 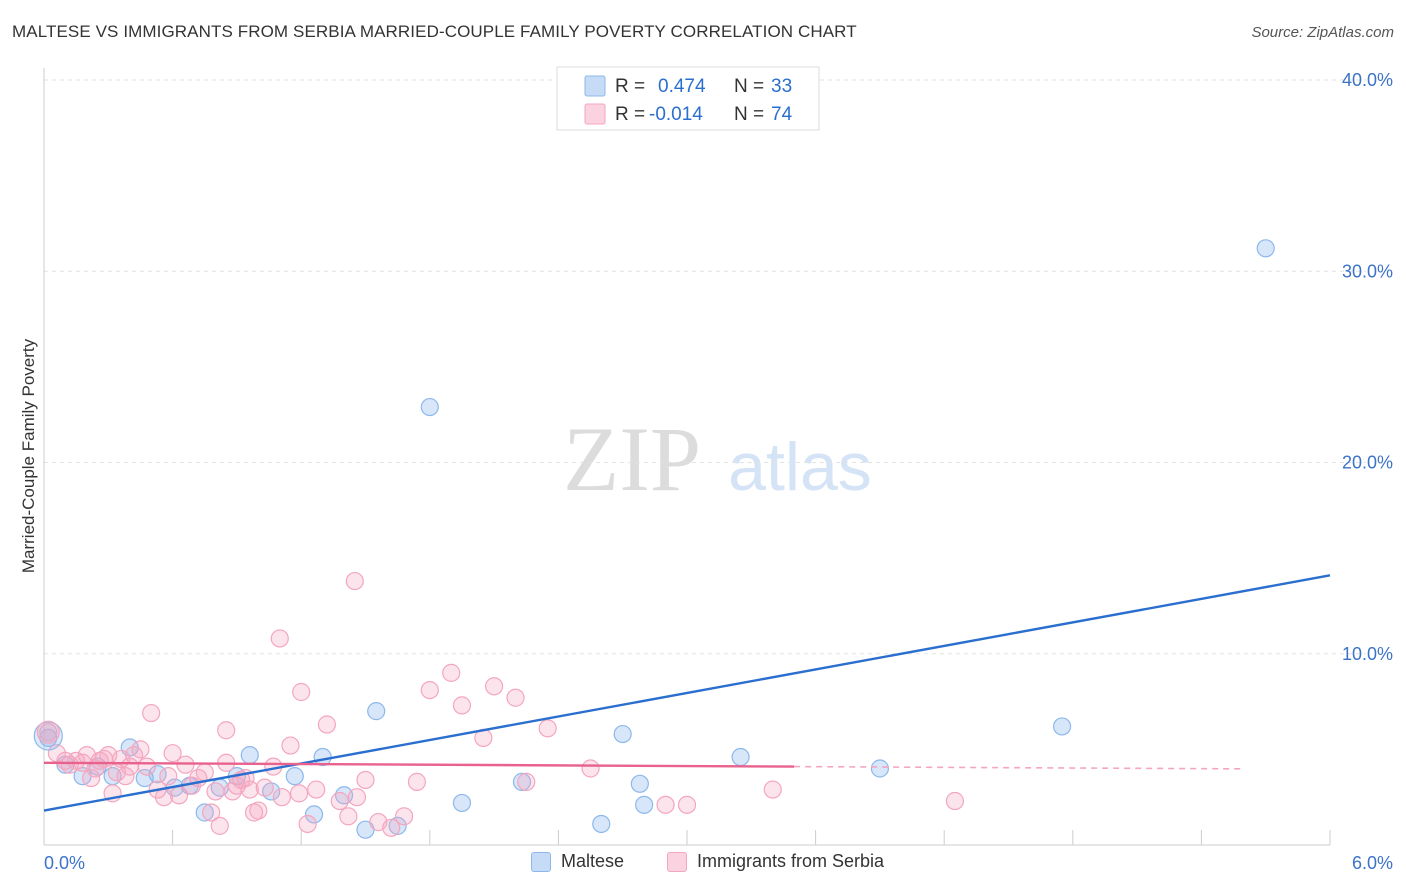 What do you see at coordinates (630, 114) in the screenshot?
I see `legend-r-label-2: R =` at bounding box center [630, 114].